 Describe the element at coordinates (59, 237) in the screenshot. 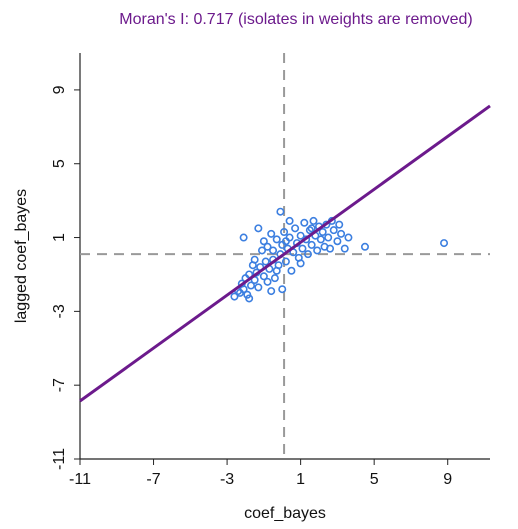

I see `y-tick-label: 1` at that location.